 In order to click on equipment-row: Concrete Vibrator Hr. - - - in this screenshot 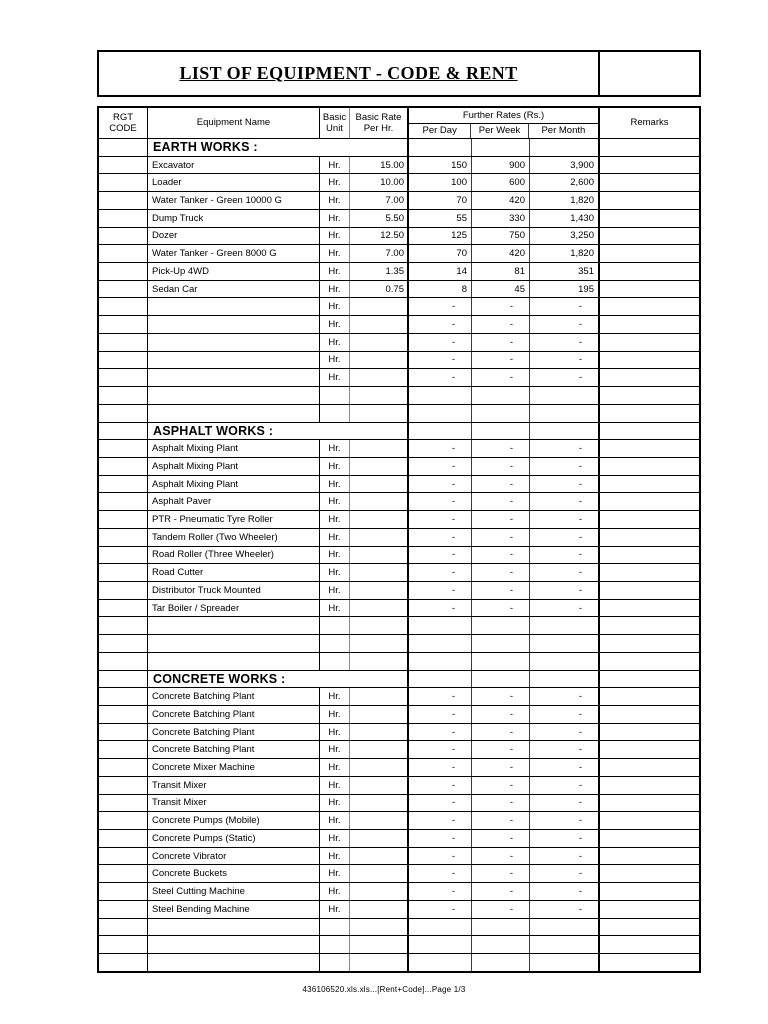, I will do `click(399, 856)`.